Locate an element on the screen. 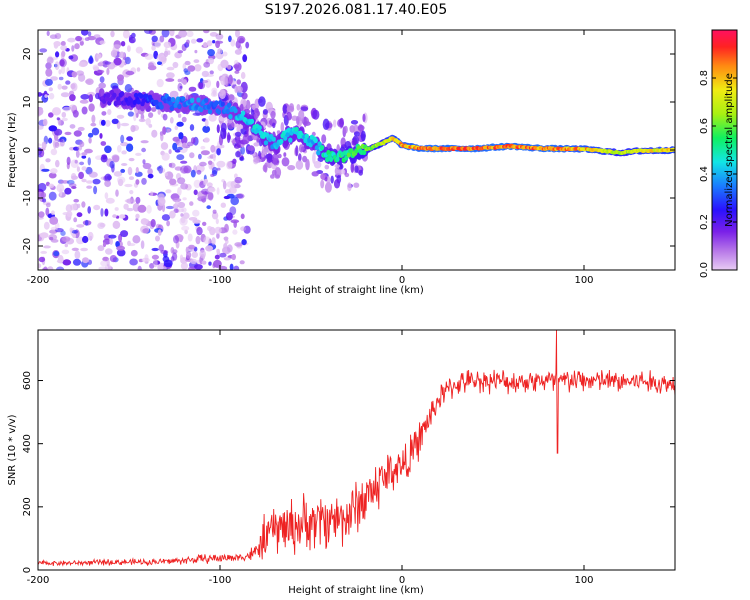 The width and height of the screenshot is (750, 600). snr-x-axis-label: Height of straight line (km) is located at coordinates (356, 590).